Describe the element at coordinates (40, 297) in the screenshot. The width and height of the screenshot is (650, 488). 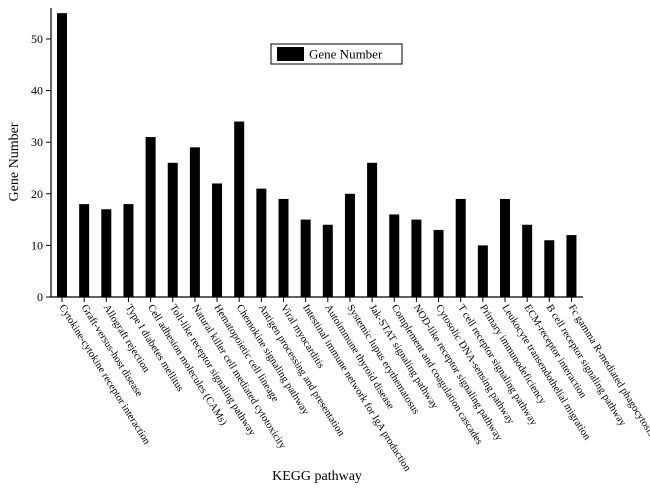
I see `y-tick-label: 0` at that location.